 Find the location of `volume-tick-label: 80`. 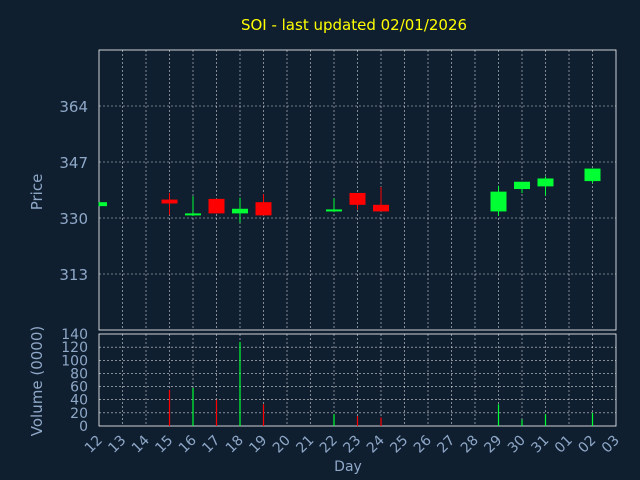

volume-tick-label: 80 is located at coordinates (79, 374).